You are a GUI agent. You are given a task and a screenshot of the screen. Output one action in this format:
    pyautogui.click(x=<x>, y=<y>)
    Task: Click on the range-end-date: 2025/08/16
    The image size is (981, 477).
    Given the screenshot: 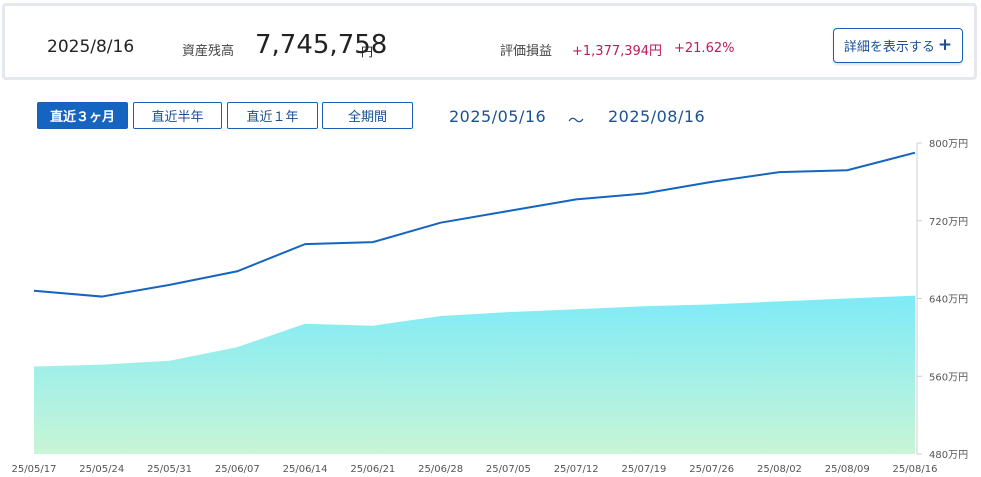 What is the action you would take?
    pyautogui.click(x=657, y=116)
    